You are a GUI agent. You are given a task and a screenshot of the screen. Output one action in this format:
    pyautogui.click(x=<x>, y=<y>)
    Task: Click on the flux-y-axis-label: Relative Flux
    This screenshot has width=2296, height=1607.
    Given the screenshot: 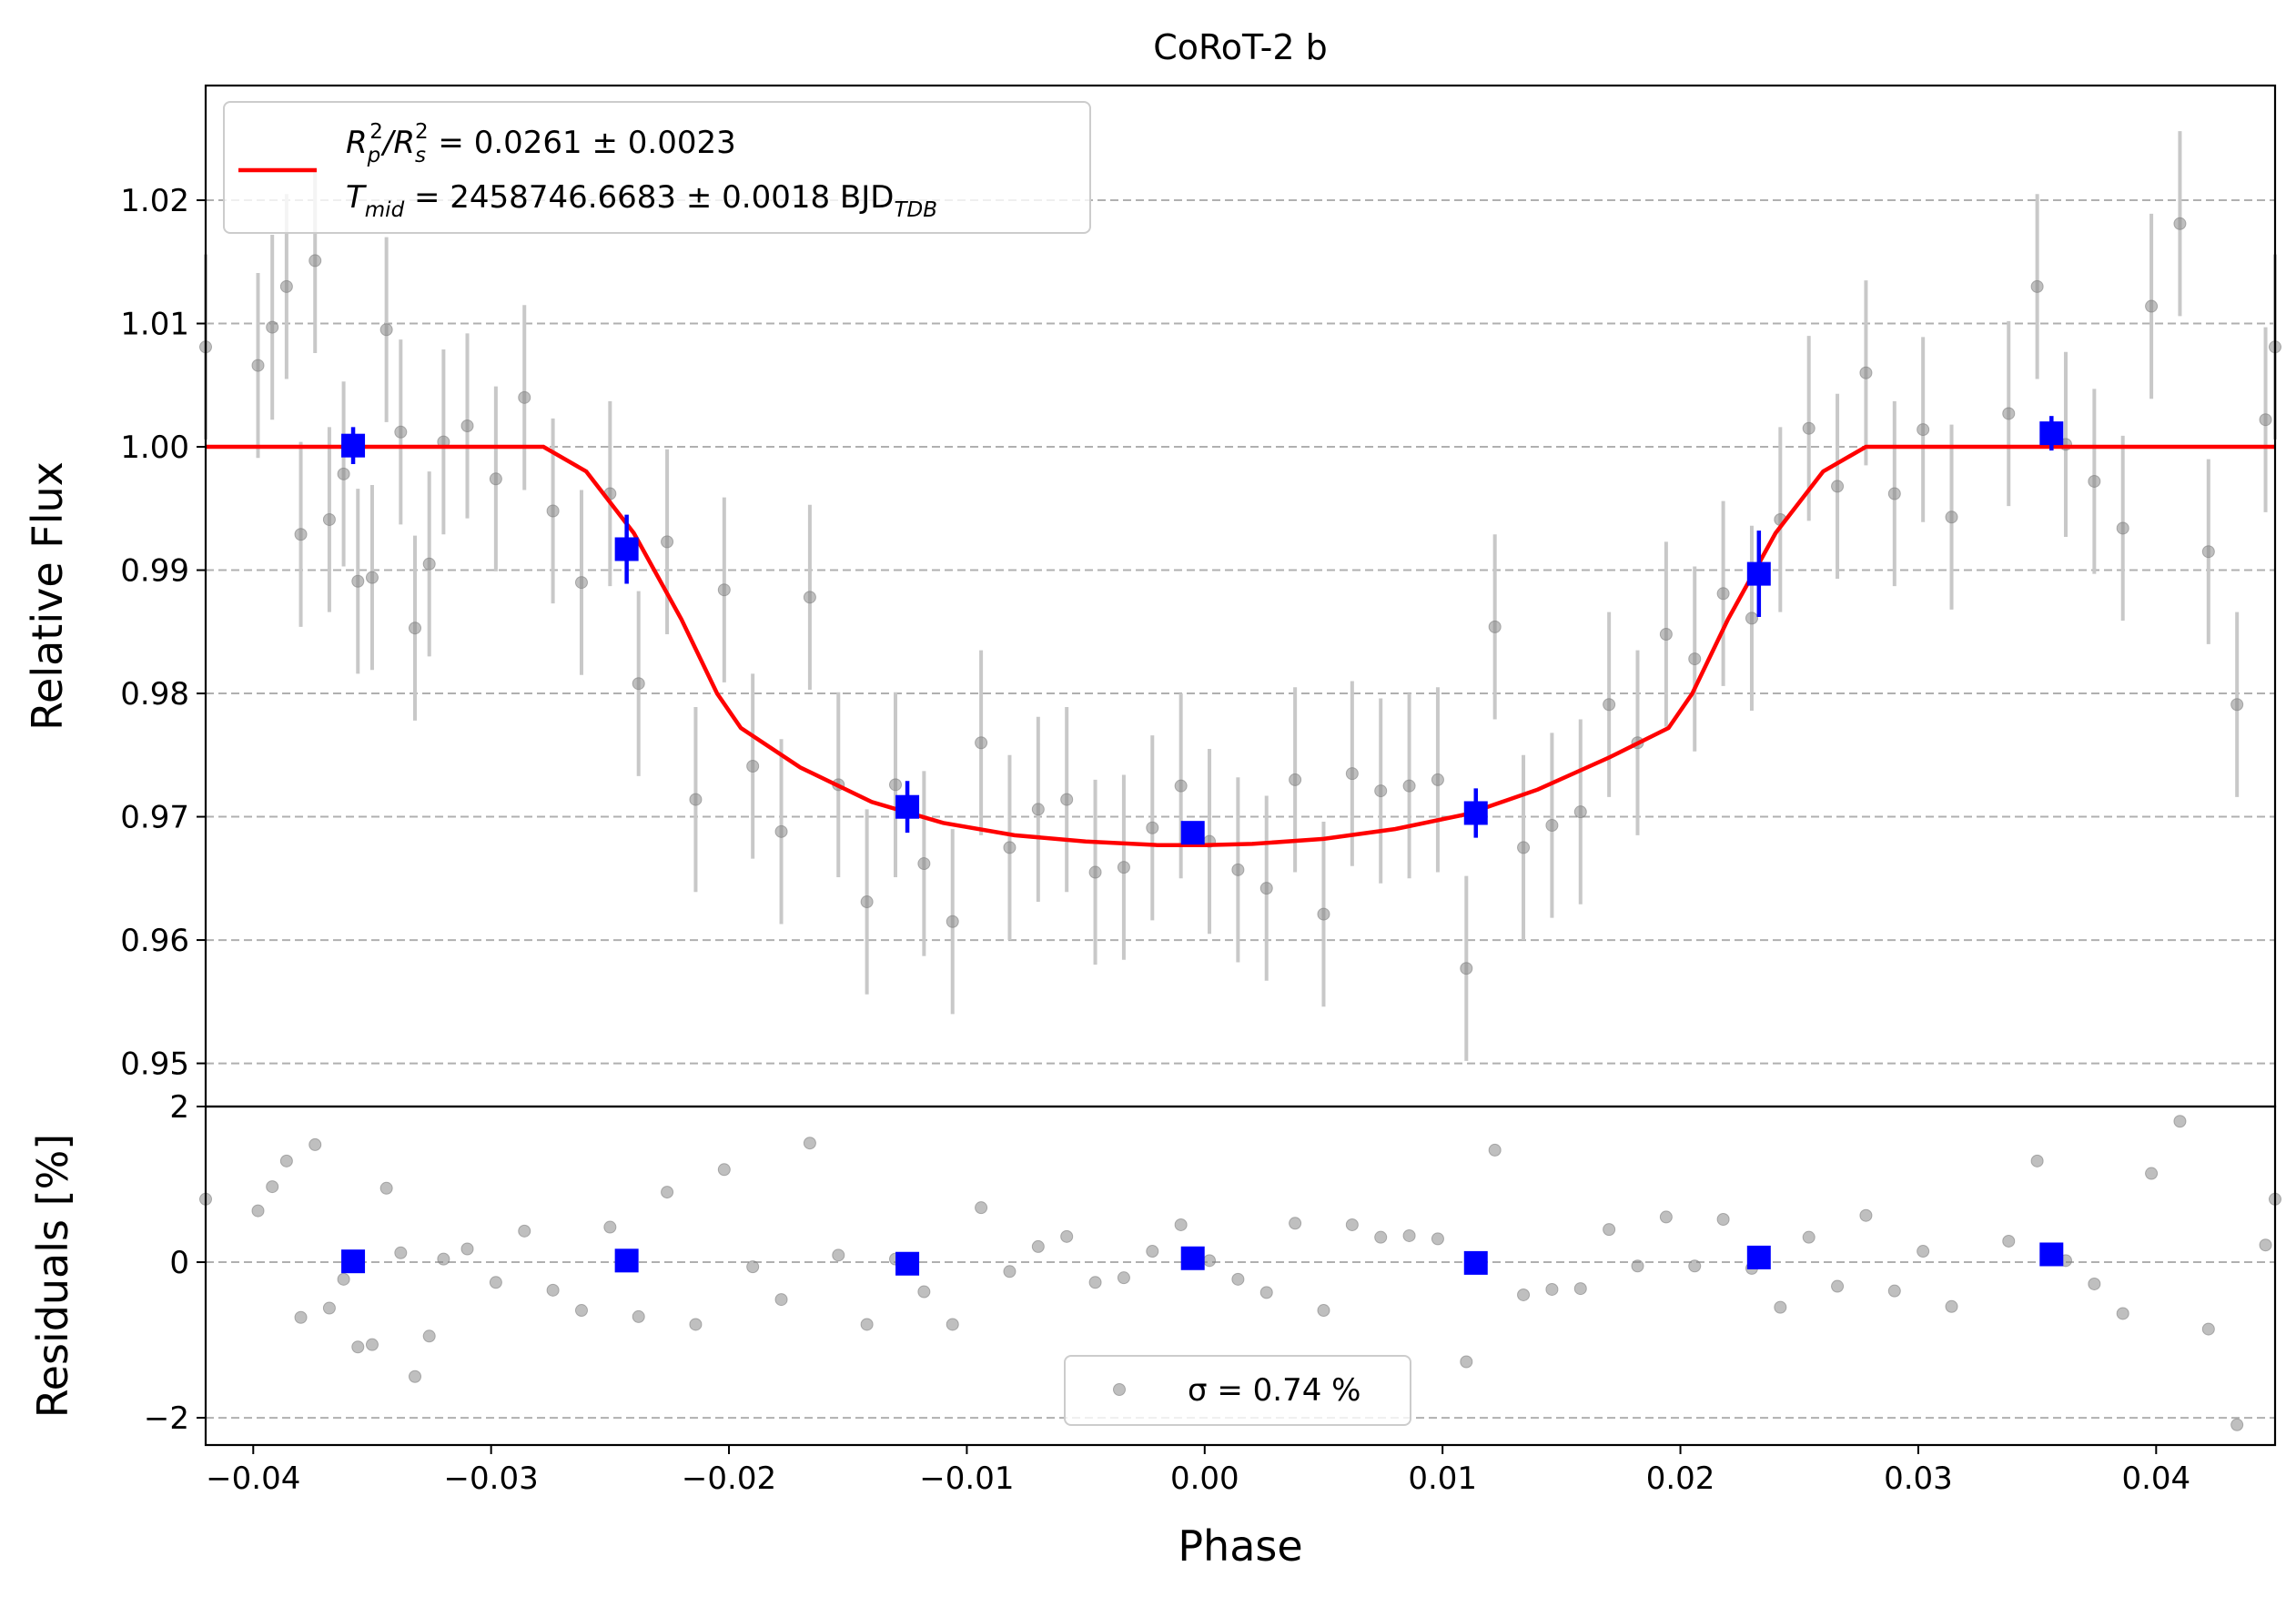 What is the action you would take?
    pyautogui.click(x=48, y=596)
    